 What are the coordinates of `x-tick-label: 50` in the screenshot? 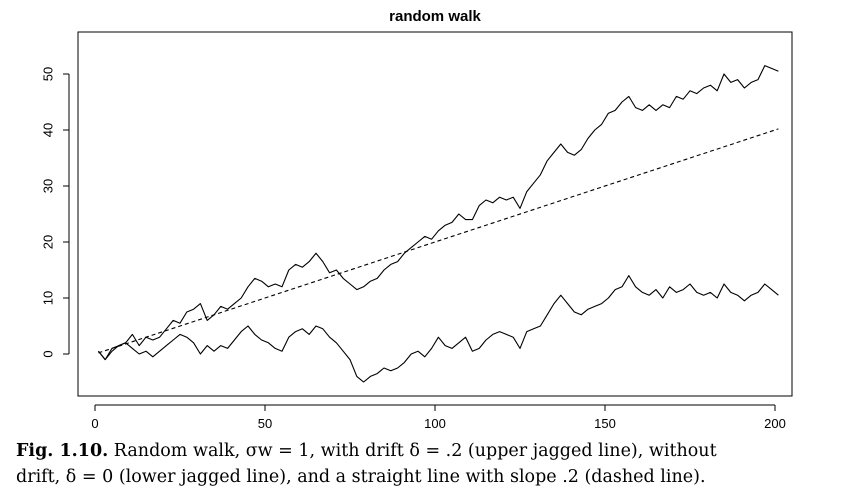 It's located at (265, 423).